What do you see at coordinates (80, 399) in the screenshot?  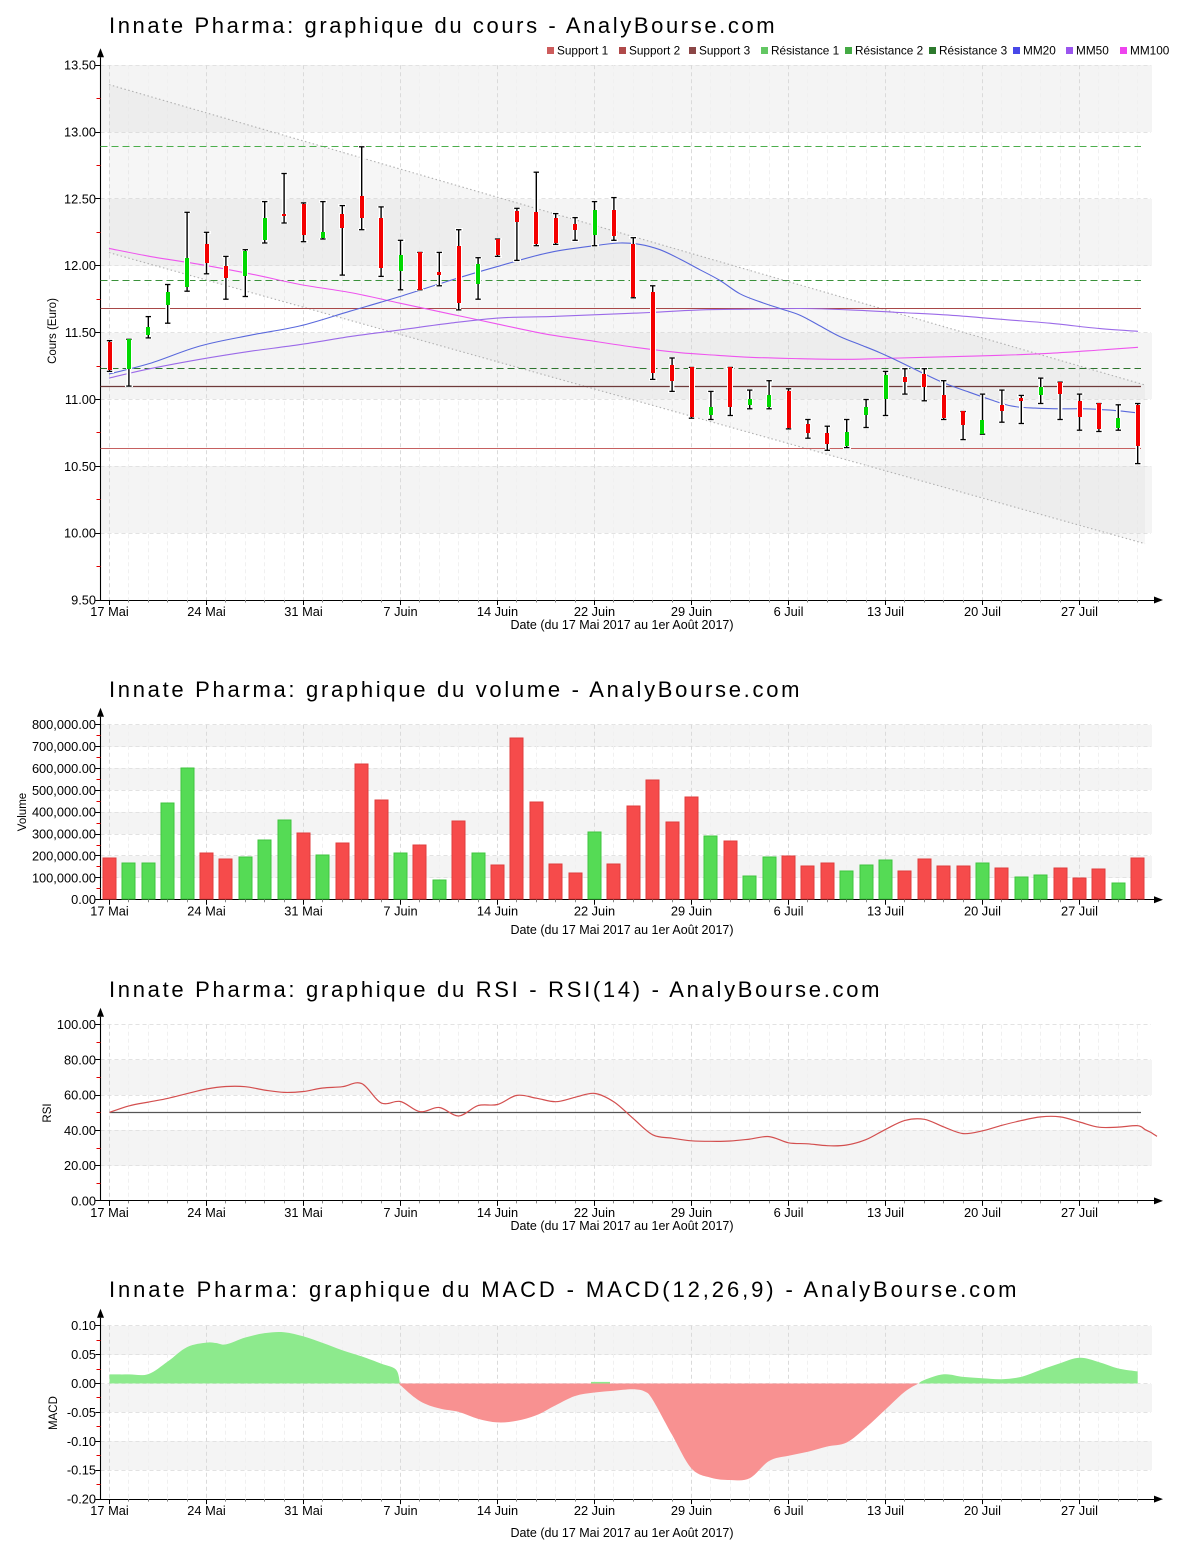 I see `svg-text: 11.00` at bounding box center [80, 399].